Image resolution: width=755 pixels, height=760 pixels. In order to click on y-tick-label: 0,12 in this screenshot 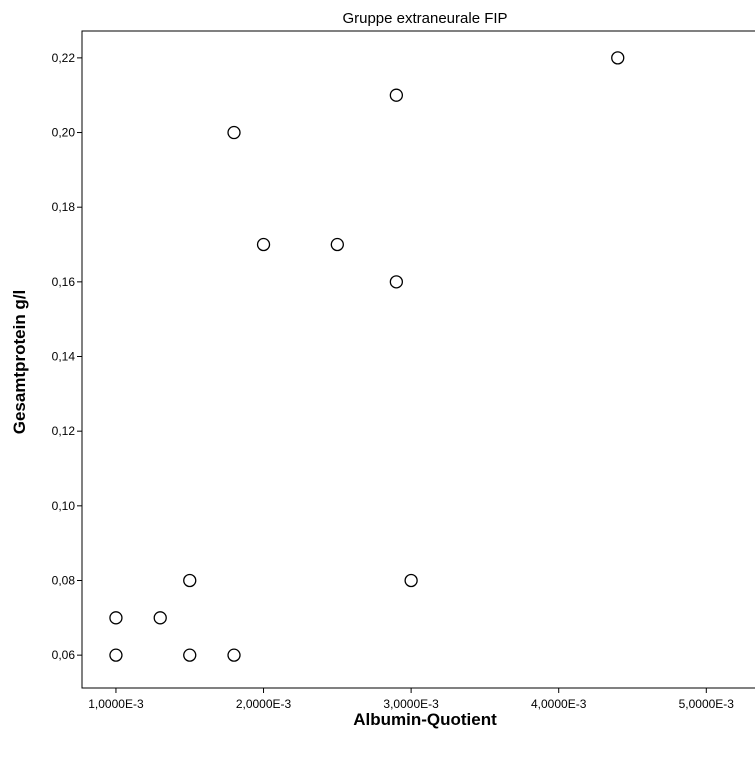, I will do `click(64, 431)`.